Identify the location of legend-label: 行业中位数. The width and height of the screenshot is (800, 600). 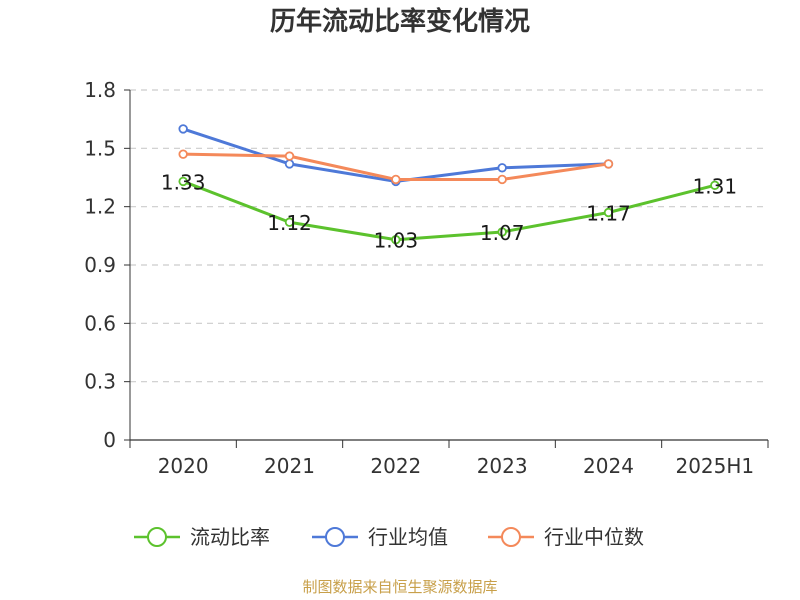
(594, 537).